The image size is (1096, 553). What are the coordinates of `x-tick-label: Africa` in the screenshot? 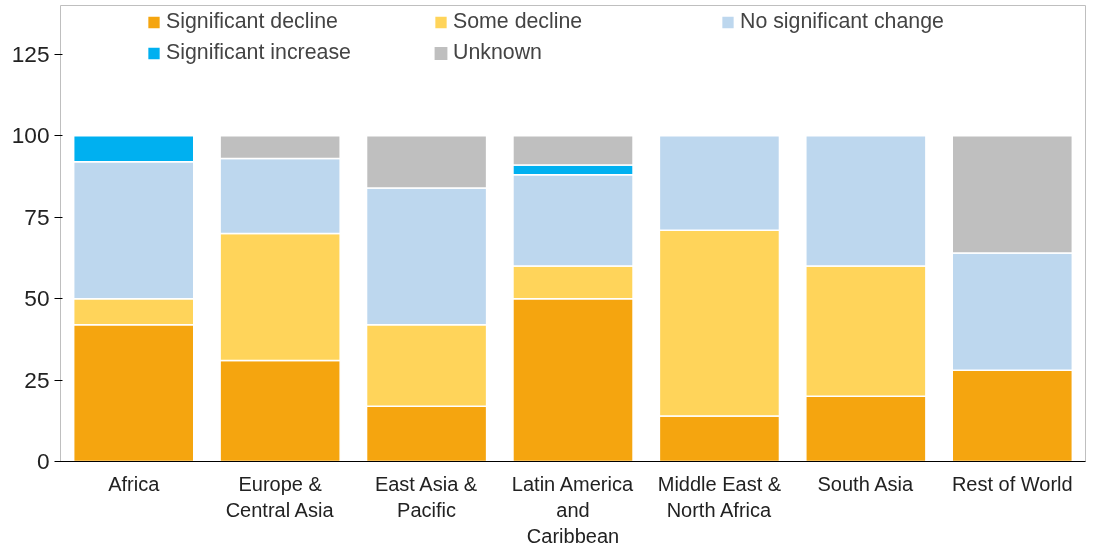 It's located at (134, 483).